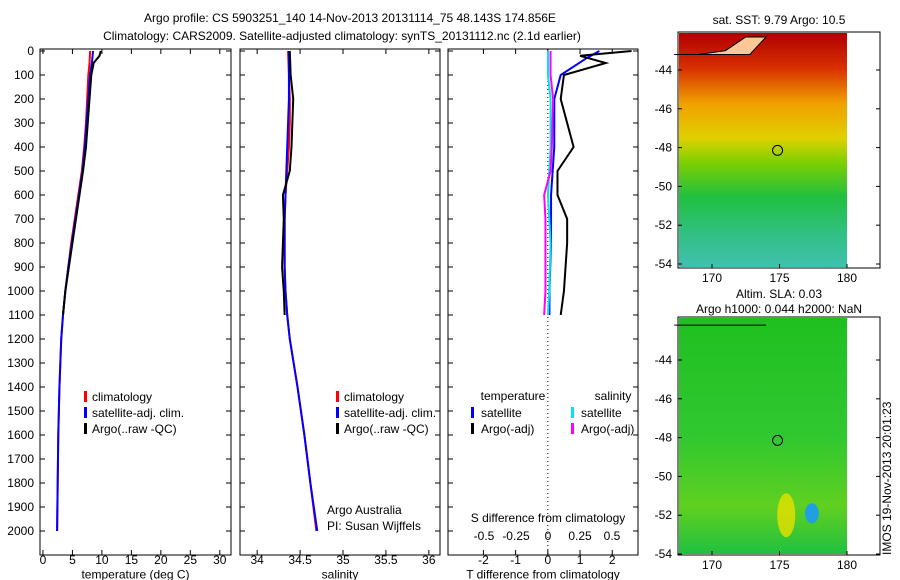  Describe the element at coordinates (484, 536) in the screenshot. I see `top-x-tick-label: -0.5` at that location.